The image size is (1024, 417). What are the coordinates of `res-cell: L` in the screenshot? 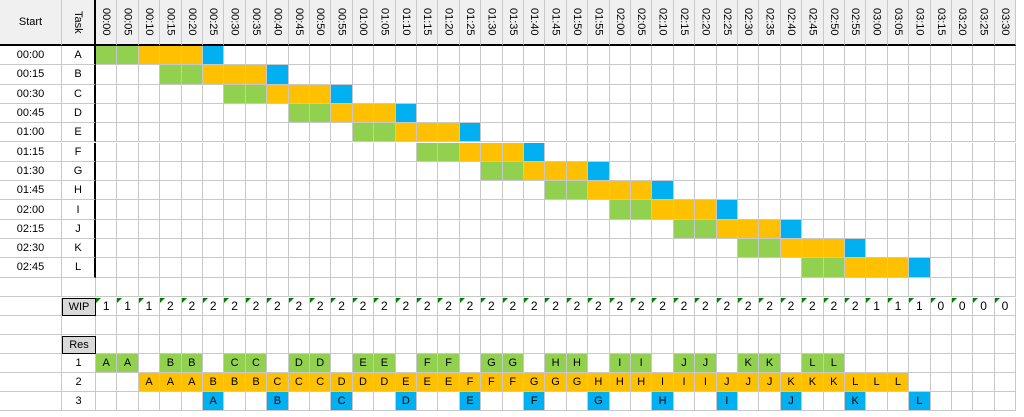 It's located at (877, 382).